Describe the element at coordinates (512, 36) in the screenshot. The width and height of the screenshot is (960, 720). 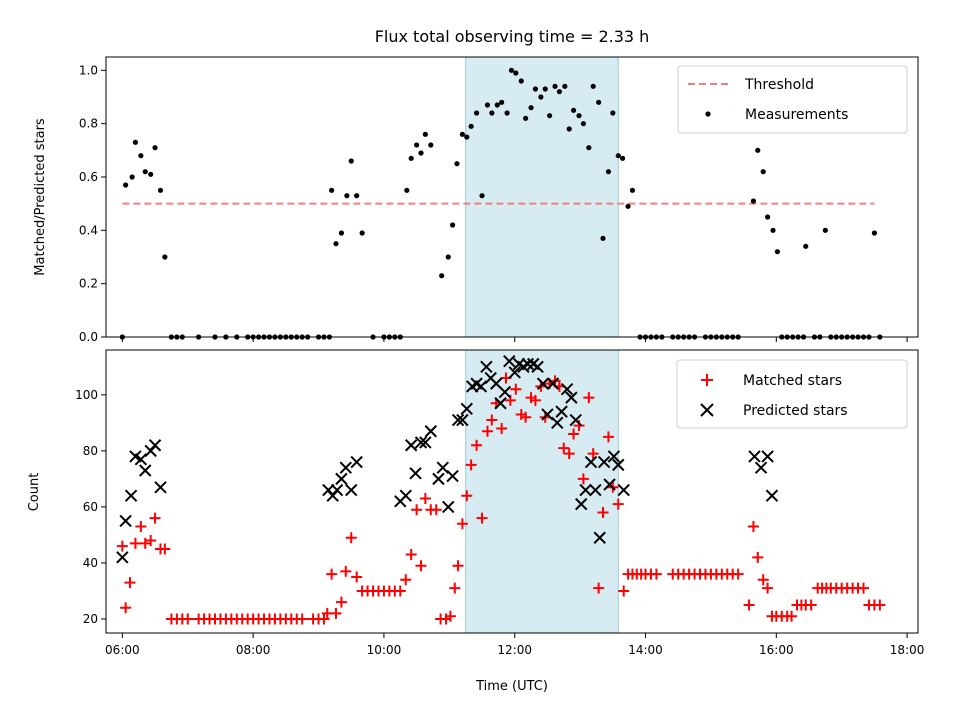
I see `chart-title: Flux total observing time = 2.33 h` at that location.